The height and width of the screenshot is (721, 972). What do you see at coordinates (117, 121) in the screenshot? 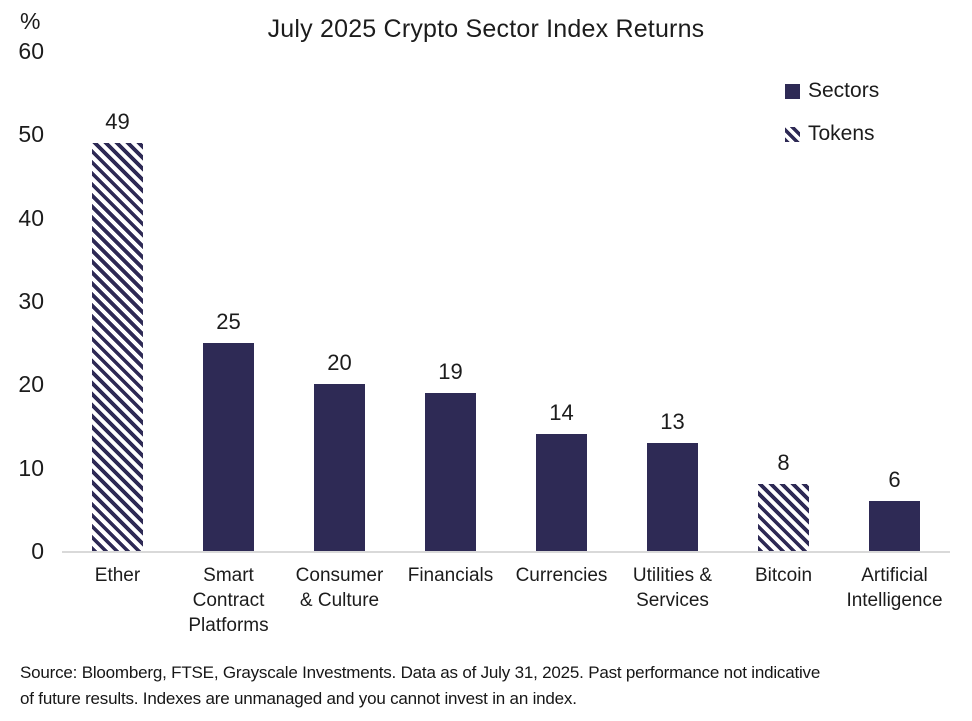
I see `bar-value-label: 49` at bounding box center [117, 121].